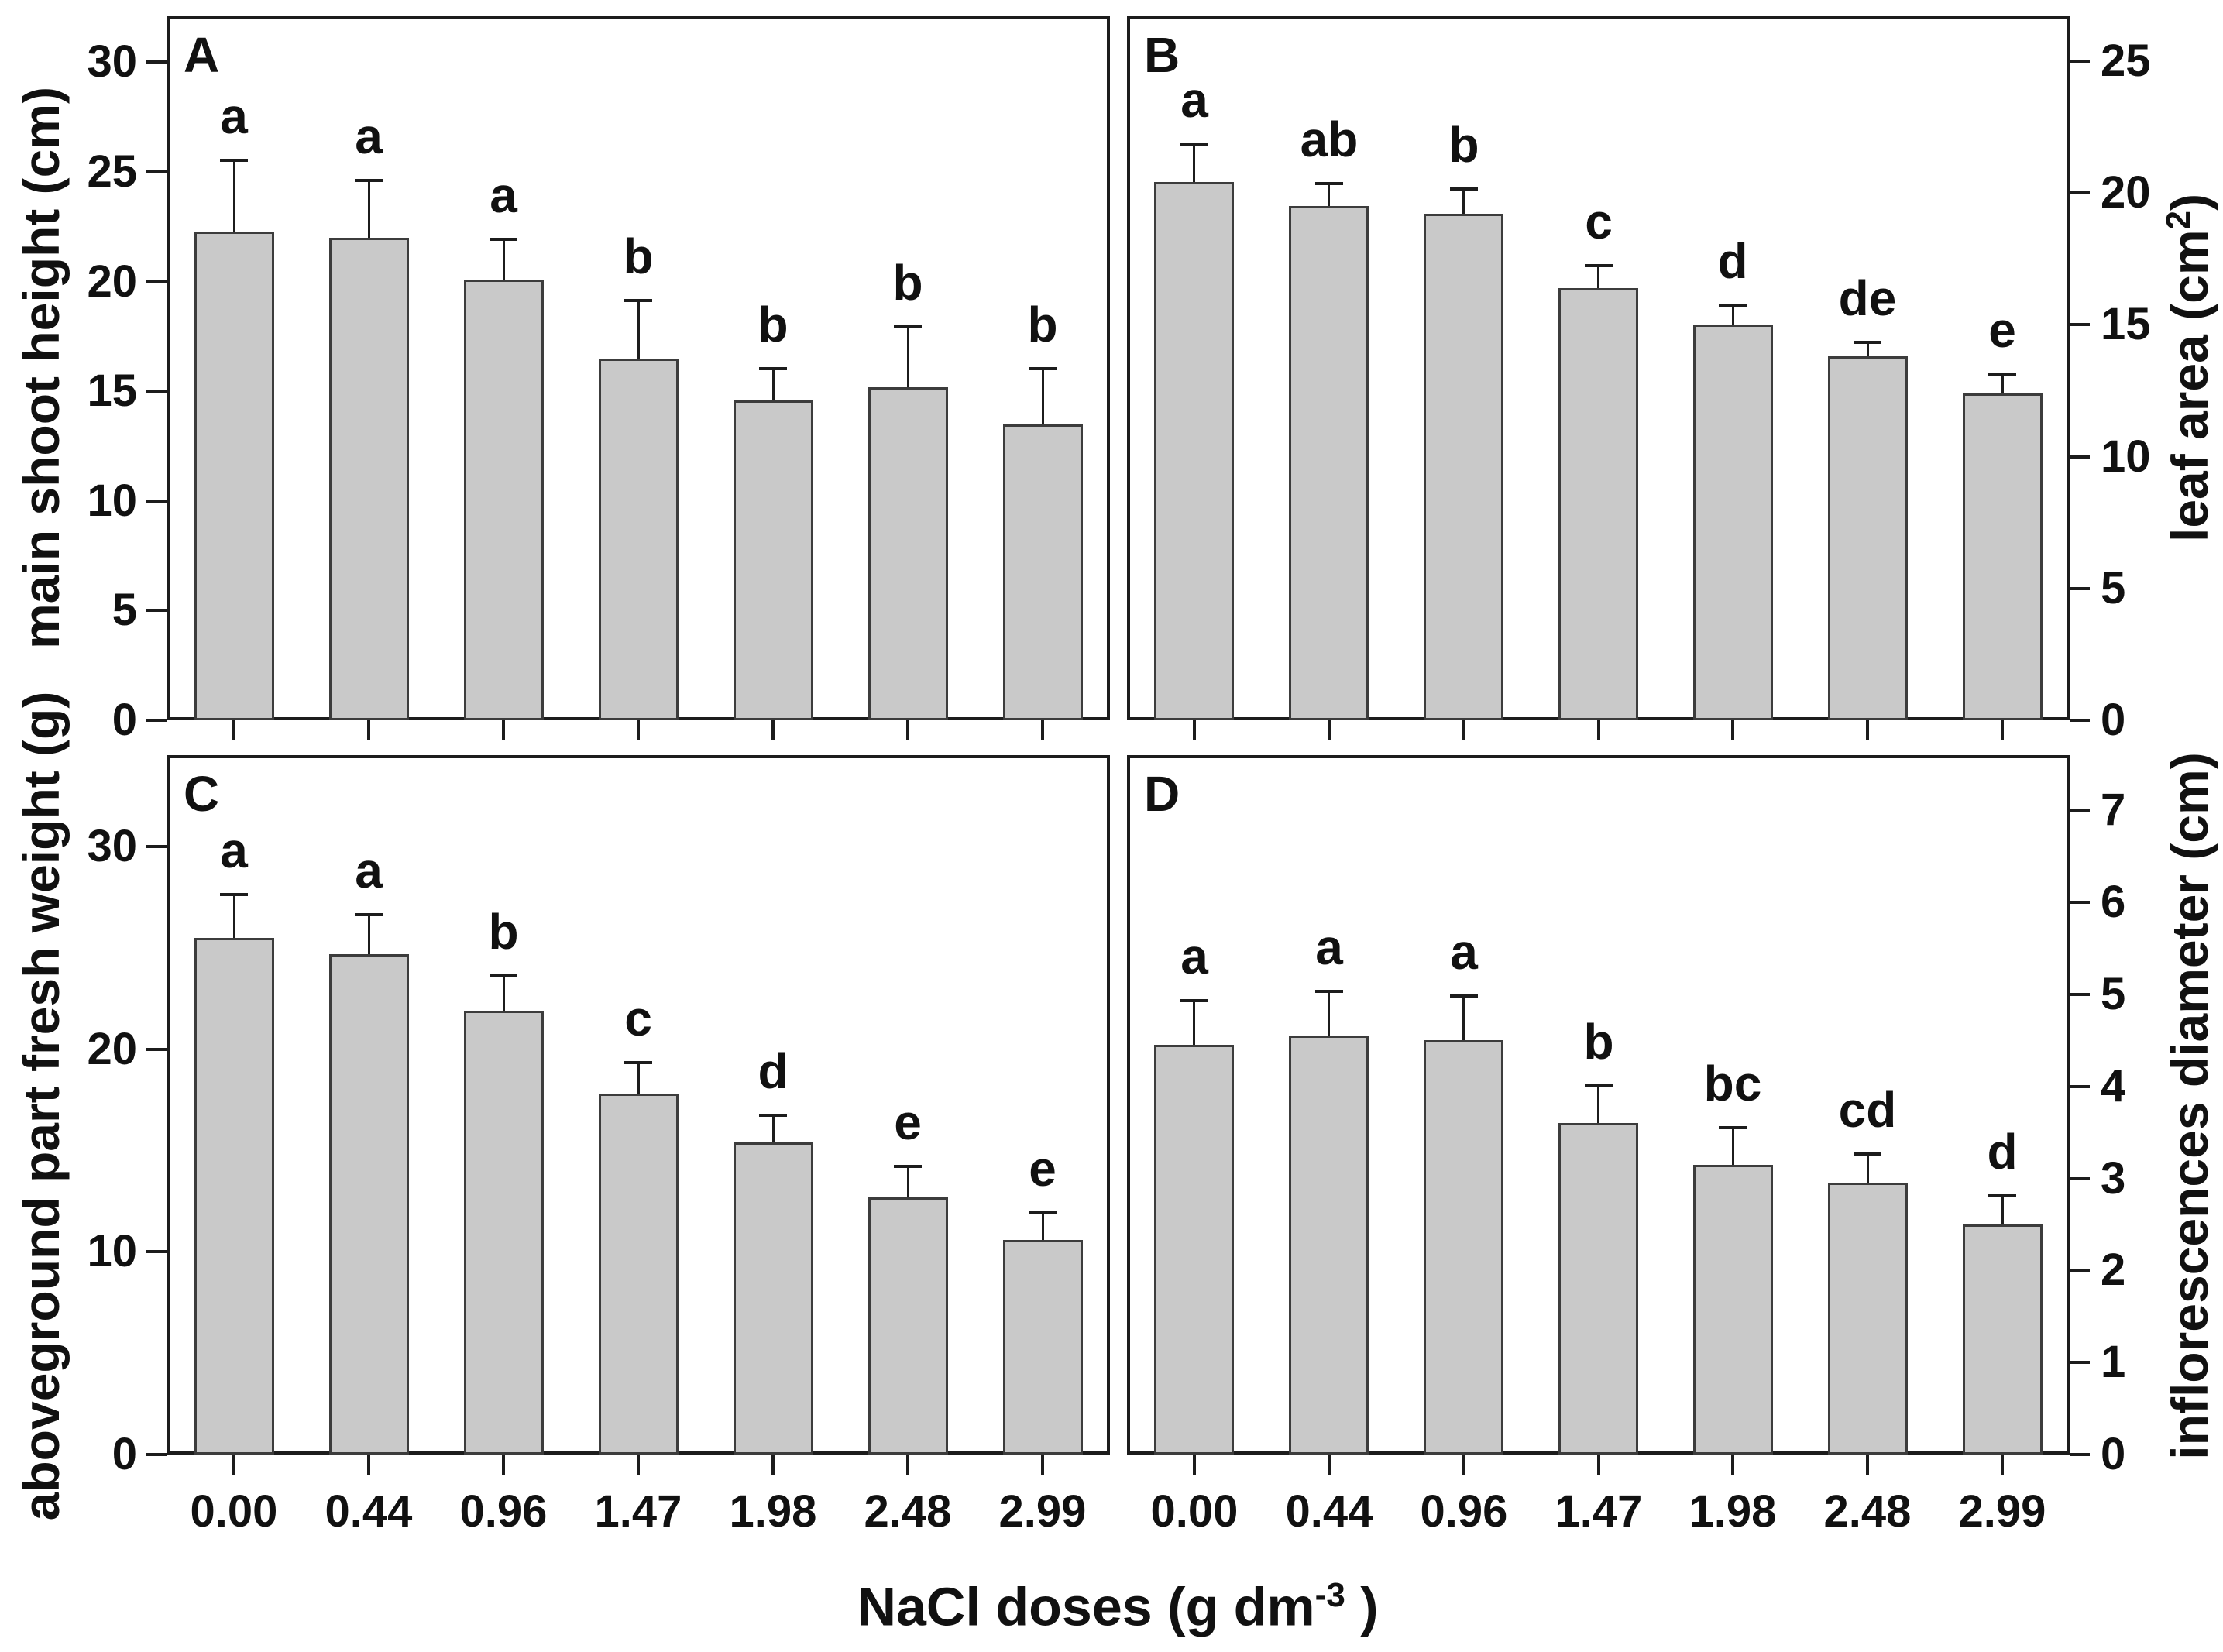 The image size is (2223, 1652). Describe the element at coordinates (2113, 810) in the screenshot. I see `y-tick-label: 7` at that location.